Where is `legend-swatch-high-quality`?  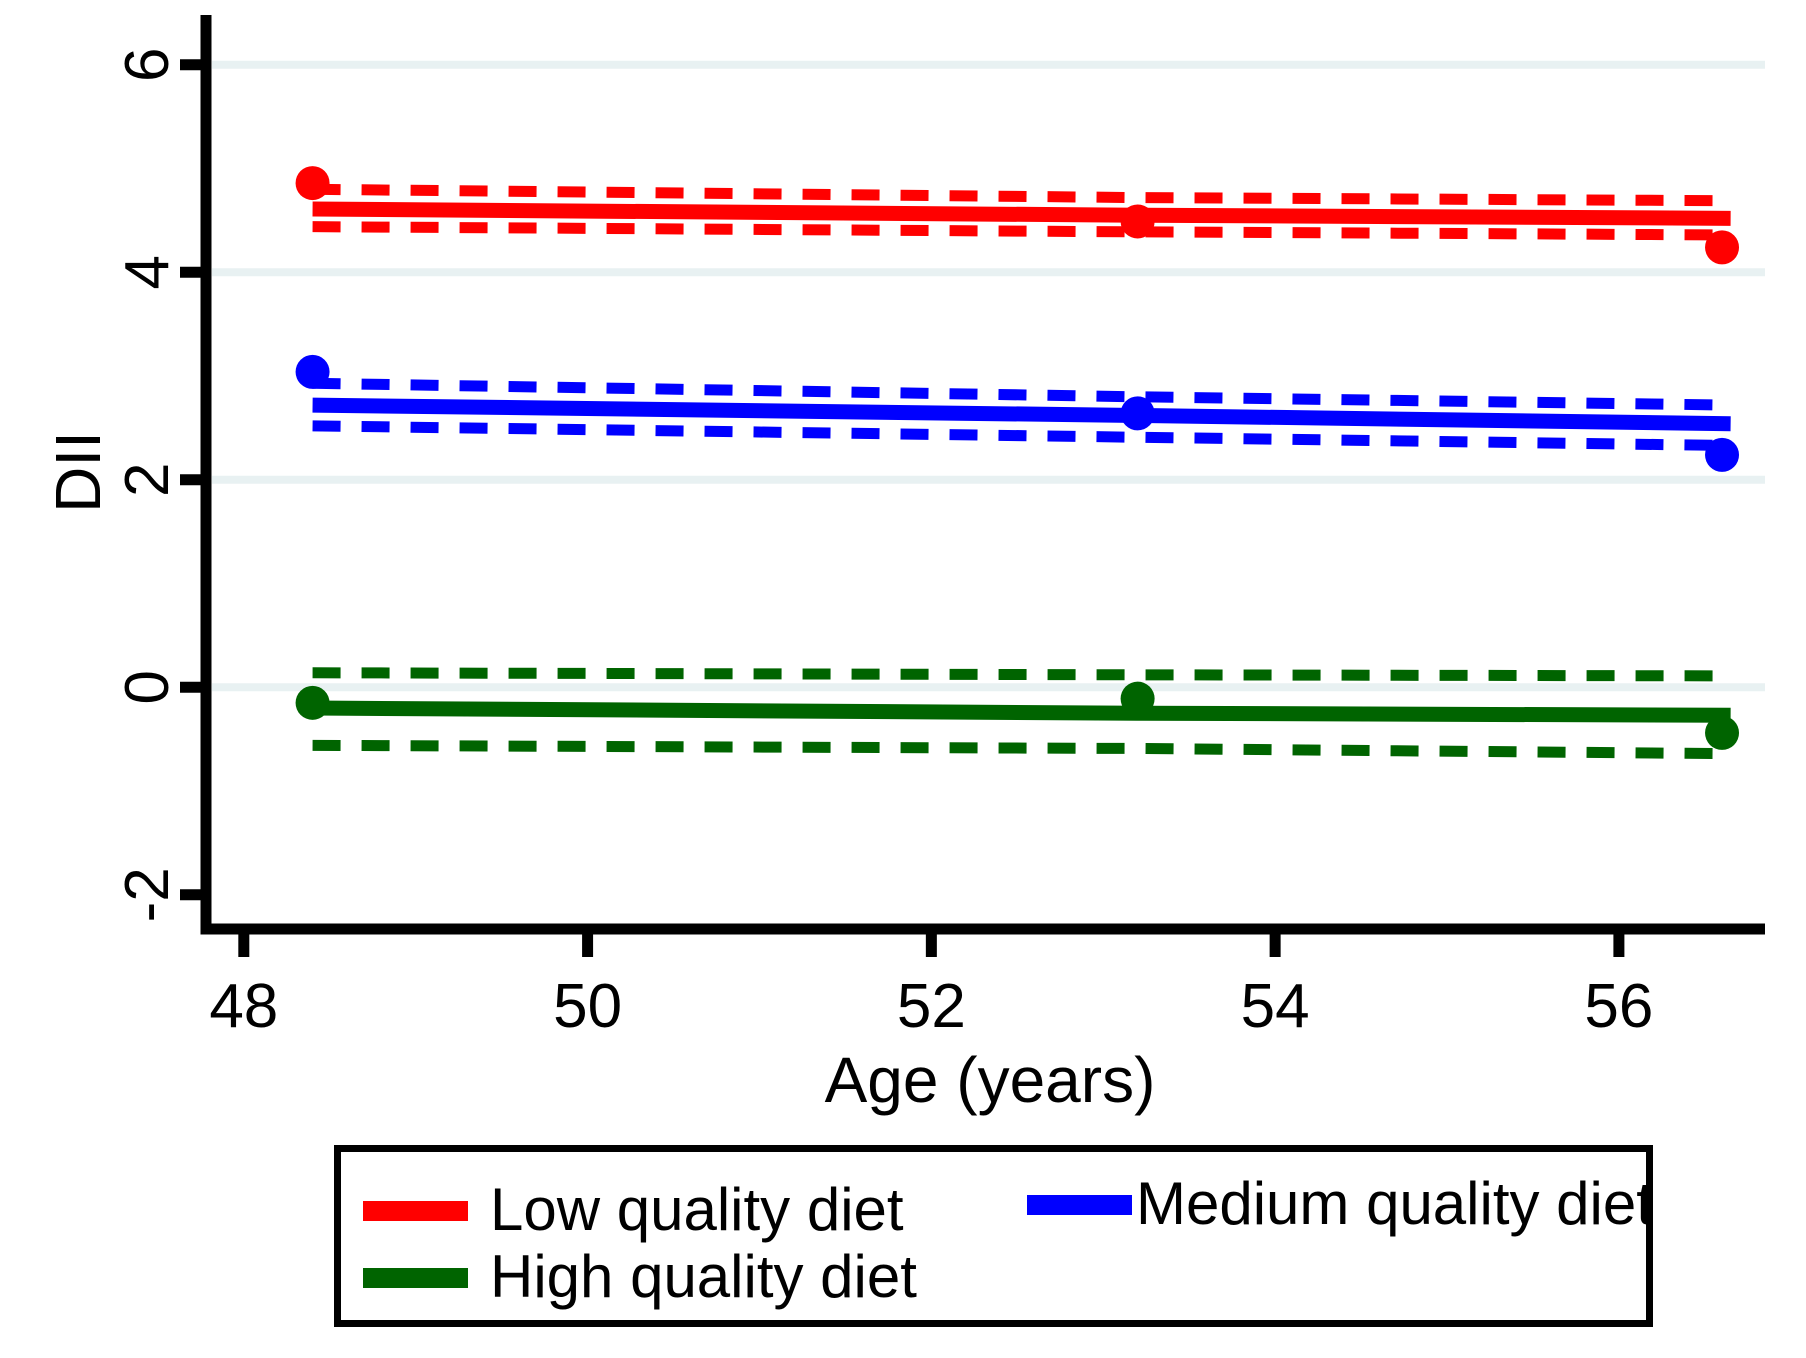 legend-swatch-high-quality is located at coordinates (415, 1278).